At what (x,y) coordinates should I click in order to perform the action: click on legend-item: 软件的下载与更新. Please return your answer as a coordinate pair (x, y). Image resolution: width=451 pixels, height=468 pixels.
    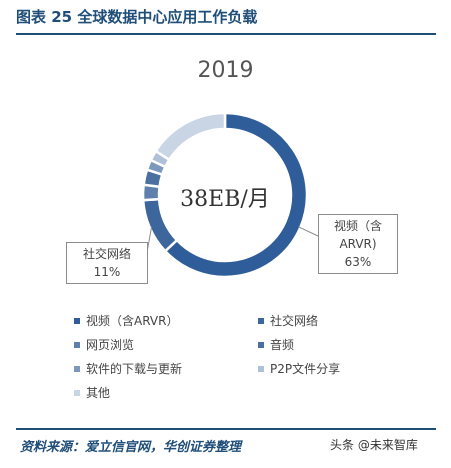
    Looking at the image, I should click on (128, 368).